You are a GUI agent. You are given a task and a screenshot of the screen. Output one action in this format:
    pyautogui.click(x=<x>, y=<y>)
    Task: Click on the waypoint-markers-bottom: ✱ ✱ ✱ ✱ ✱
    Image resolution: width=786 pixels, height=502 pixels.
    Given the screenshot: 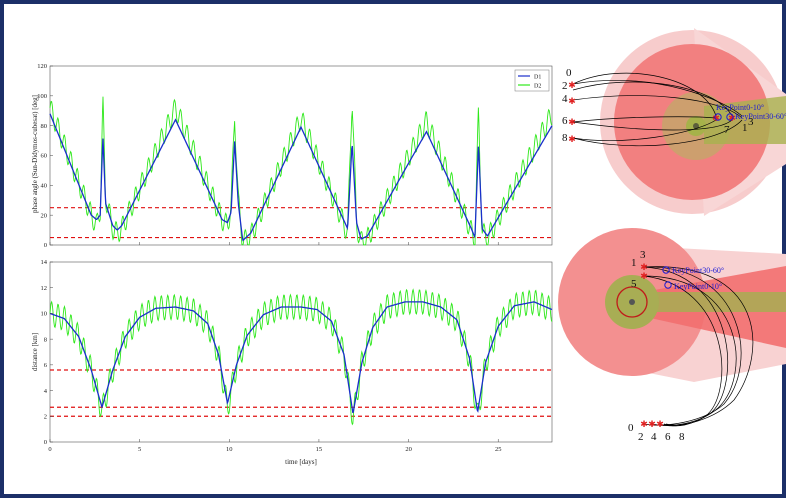 What is the action you would take?
    pyautogui.click(x=652, y=345)
    